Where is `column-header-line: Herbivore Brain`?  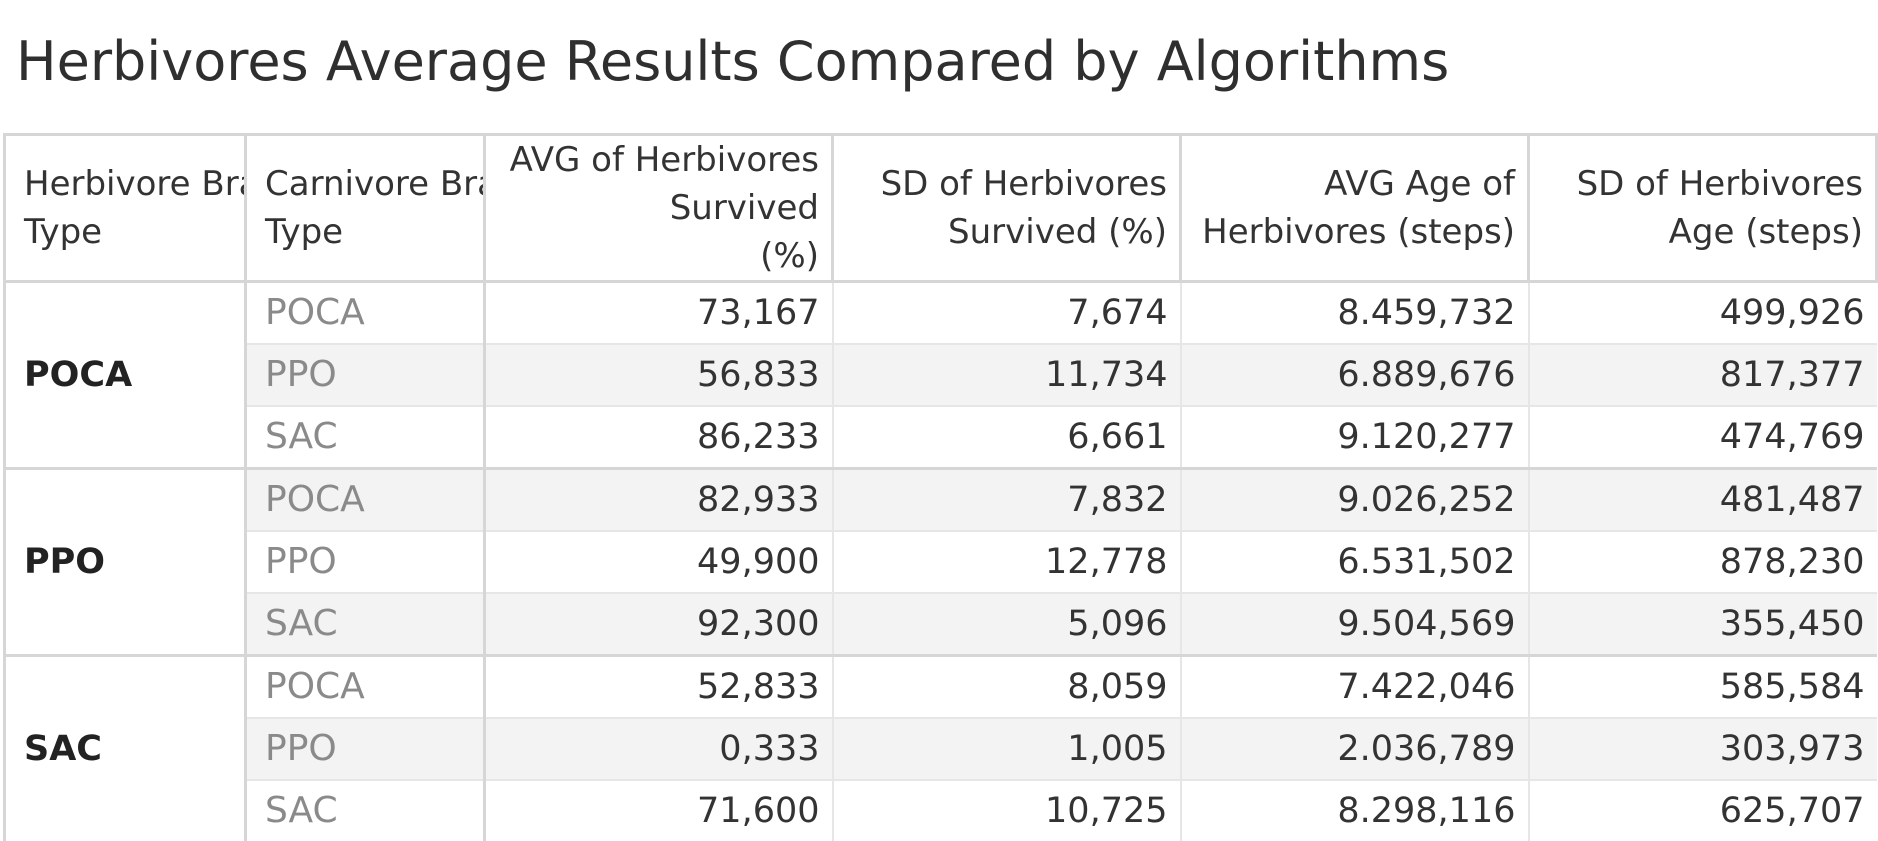 column-header-line: Herbivore Brain is located at coordinates (128, 184).